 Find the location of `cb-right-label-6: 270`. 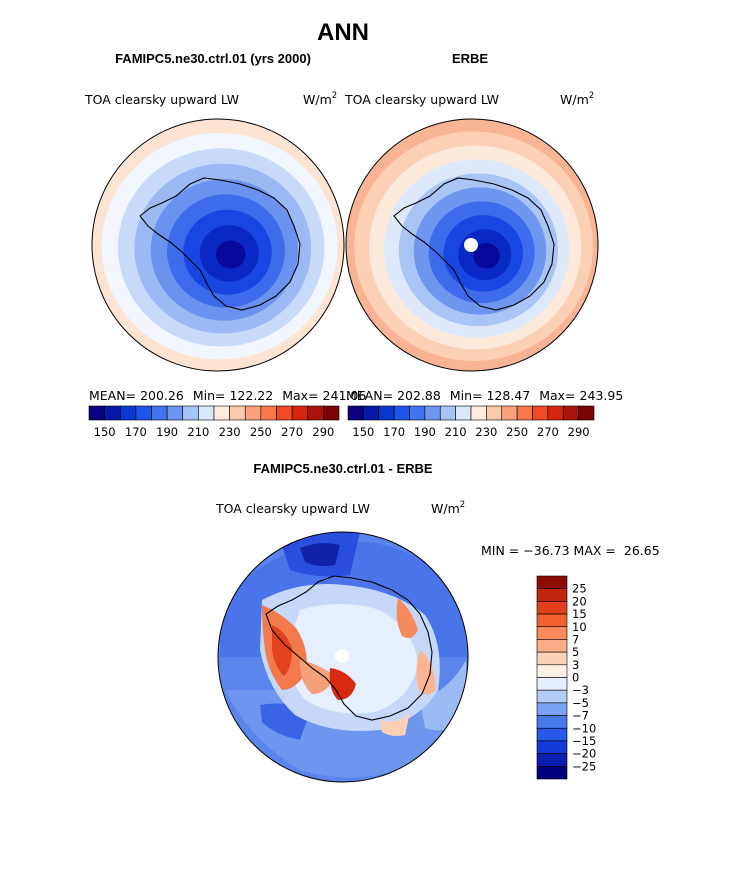

cb-right-label-6: 270 is located at coordinates (548, 432).